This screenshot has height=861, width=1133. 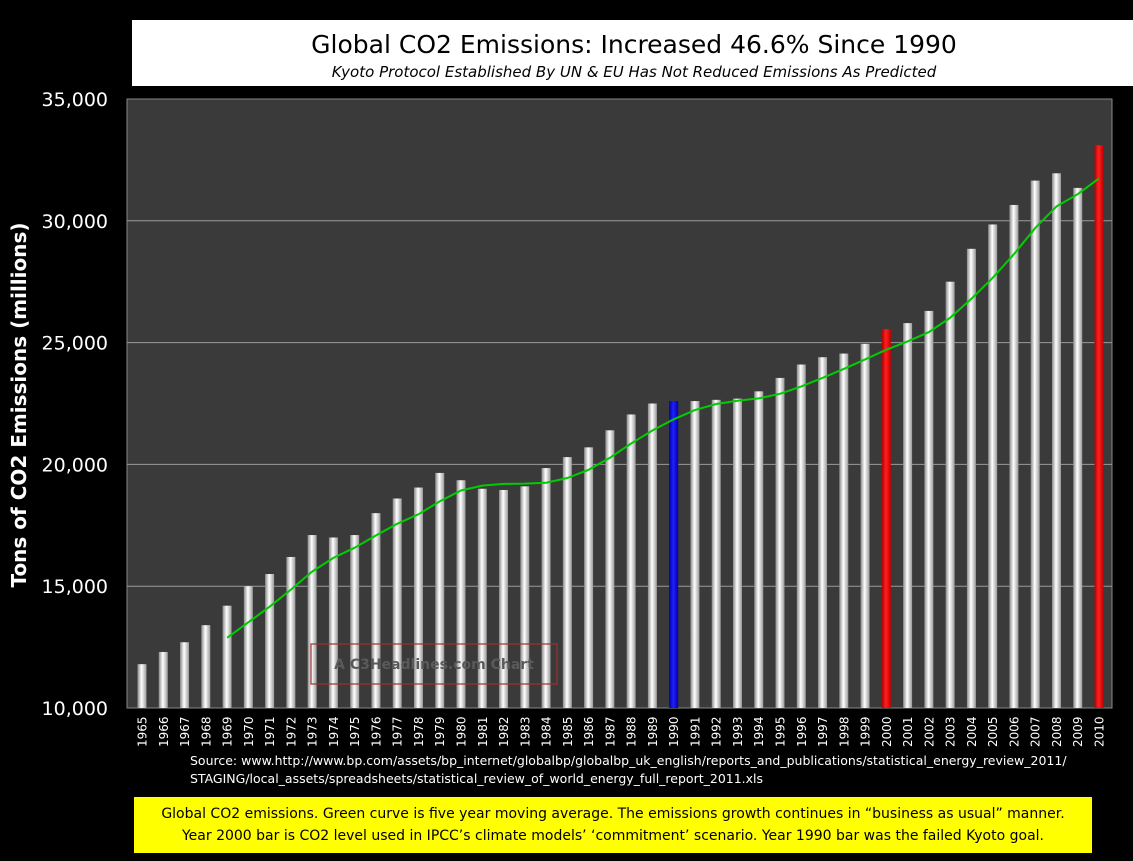 I want to click on x-tick-label: 1990, so click(x=674, y=731).